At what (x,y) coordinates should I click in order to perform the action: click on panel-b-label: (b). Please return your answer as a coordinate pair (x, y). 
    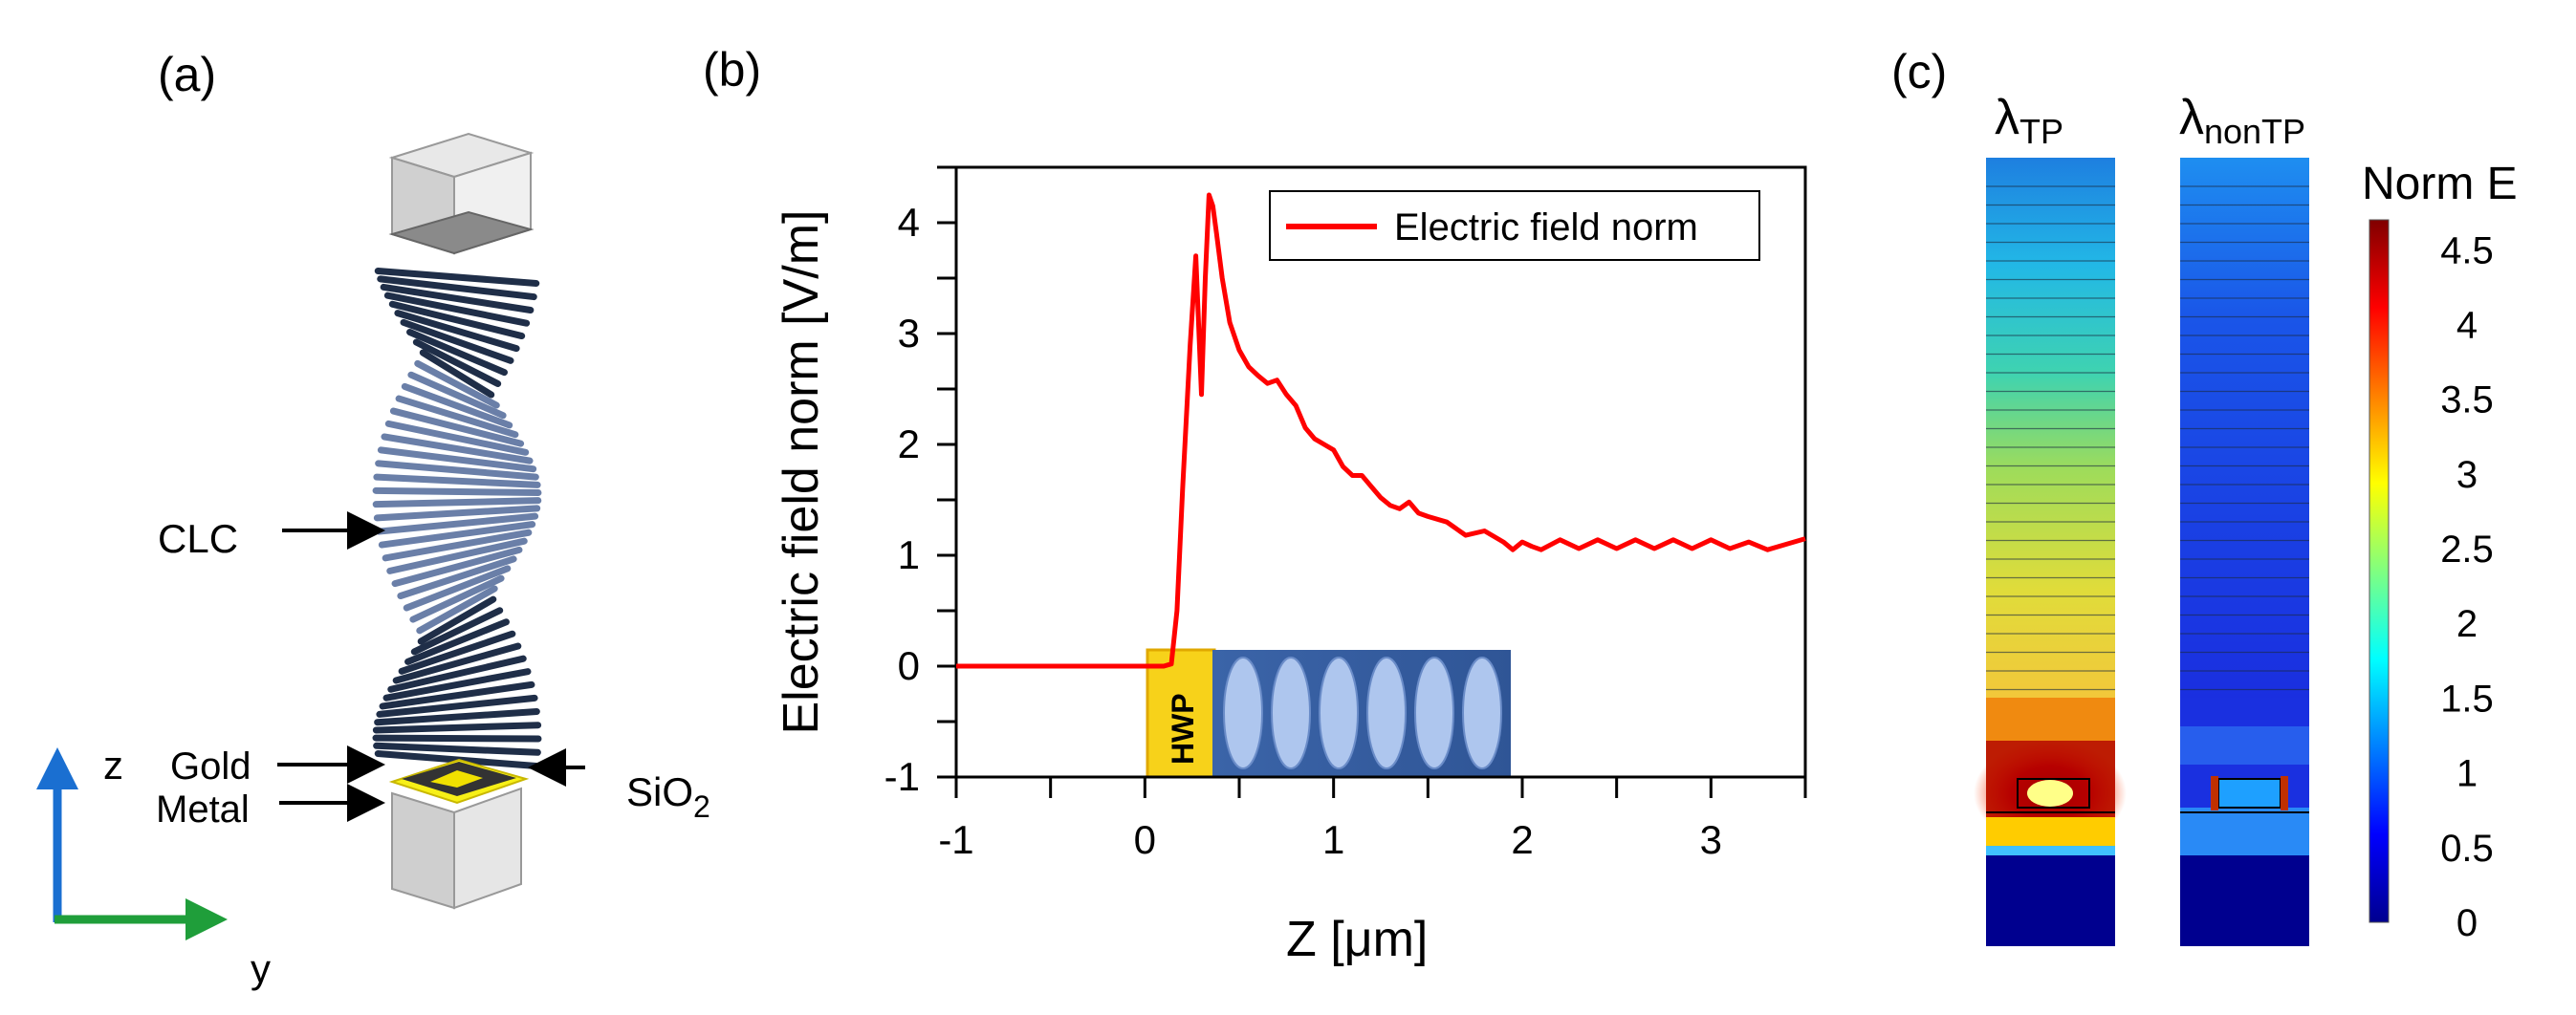
    Looking at the image, I should click on (732, 70).